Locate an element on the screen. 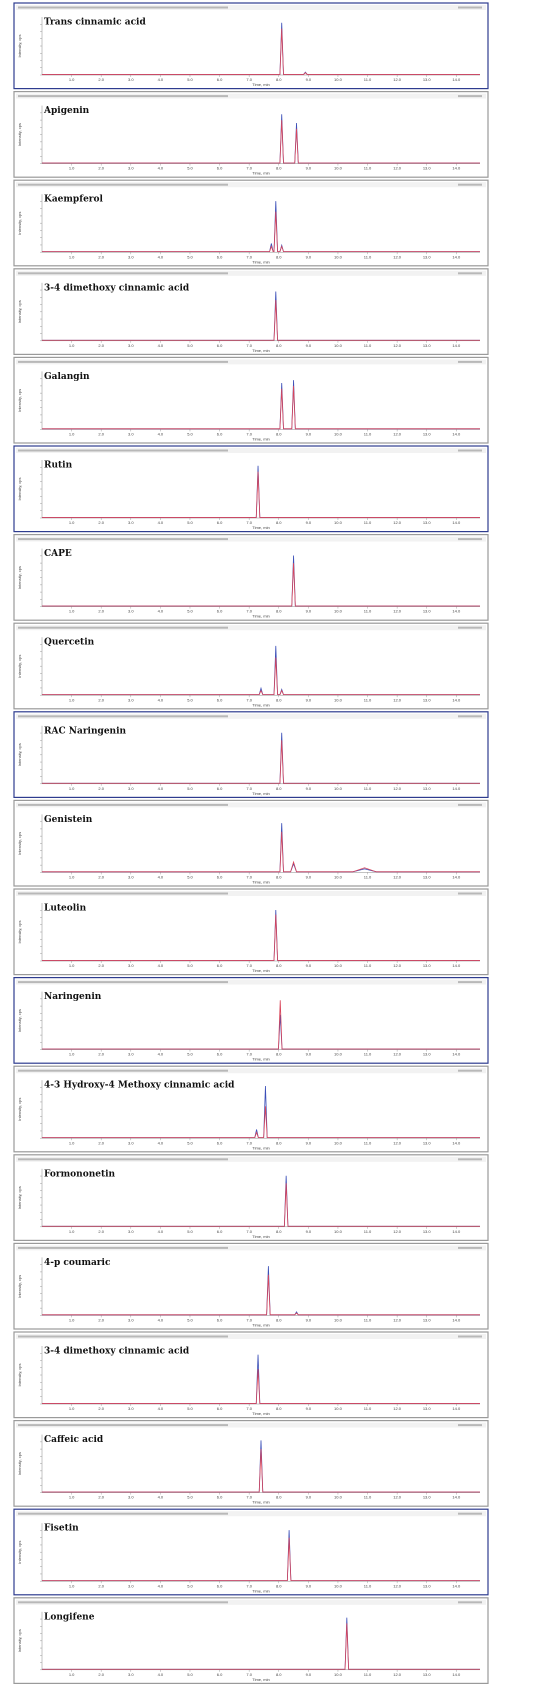  chart-title: 3-4 dimethoxy cinnamic acid is located at coordinates (117, 1352).